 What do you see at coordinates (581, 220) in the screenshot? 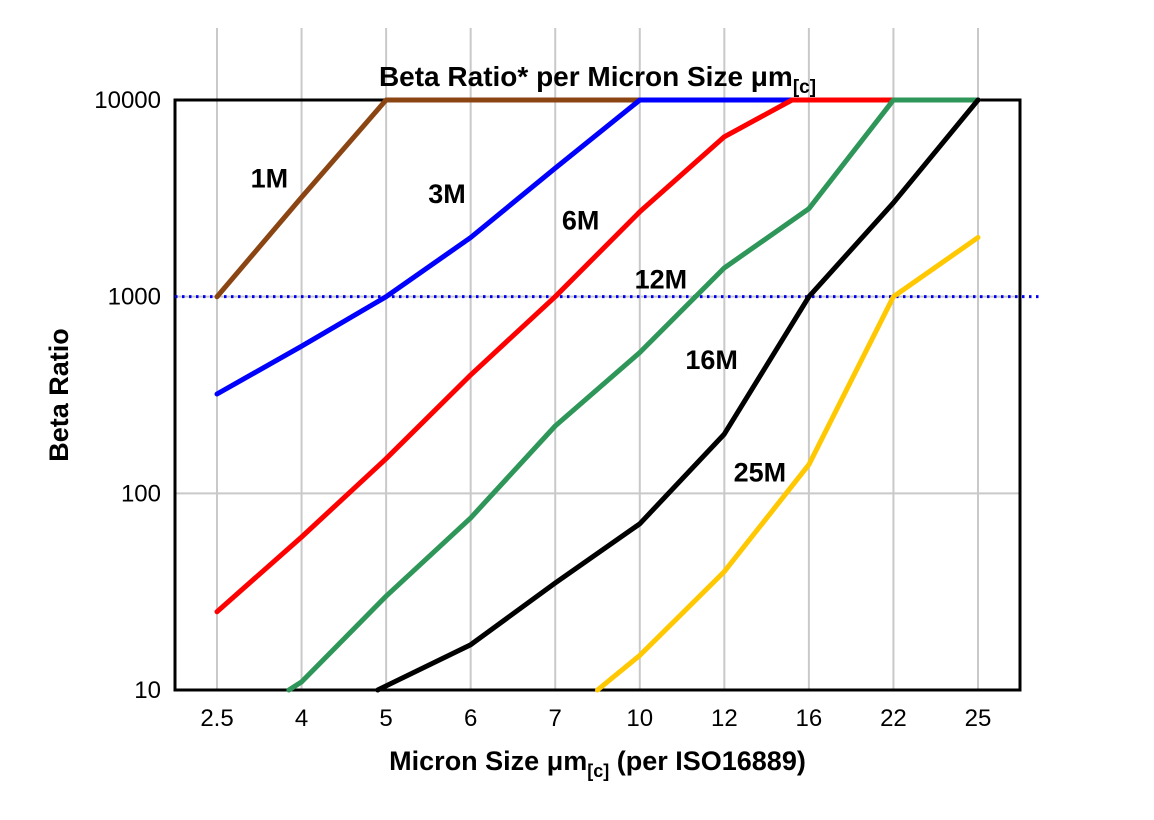
I see `series-label-6M: 6M` at bounding box center [581, 220].